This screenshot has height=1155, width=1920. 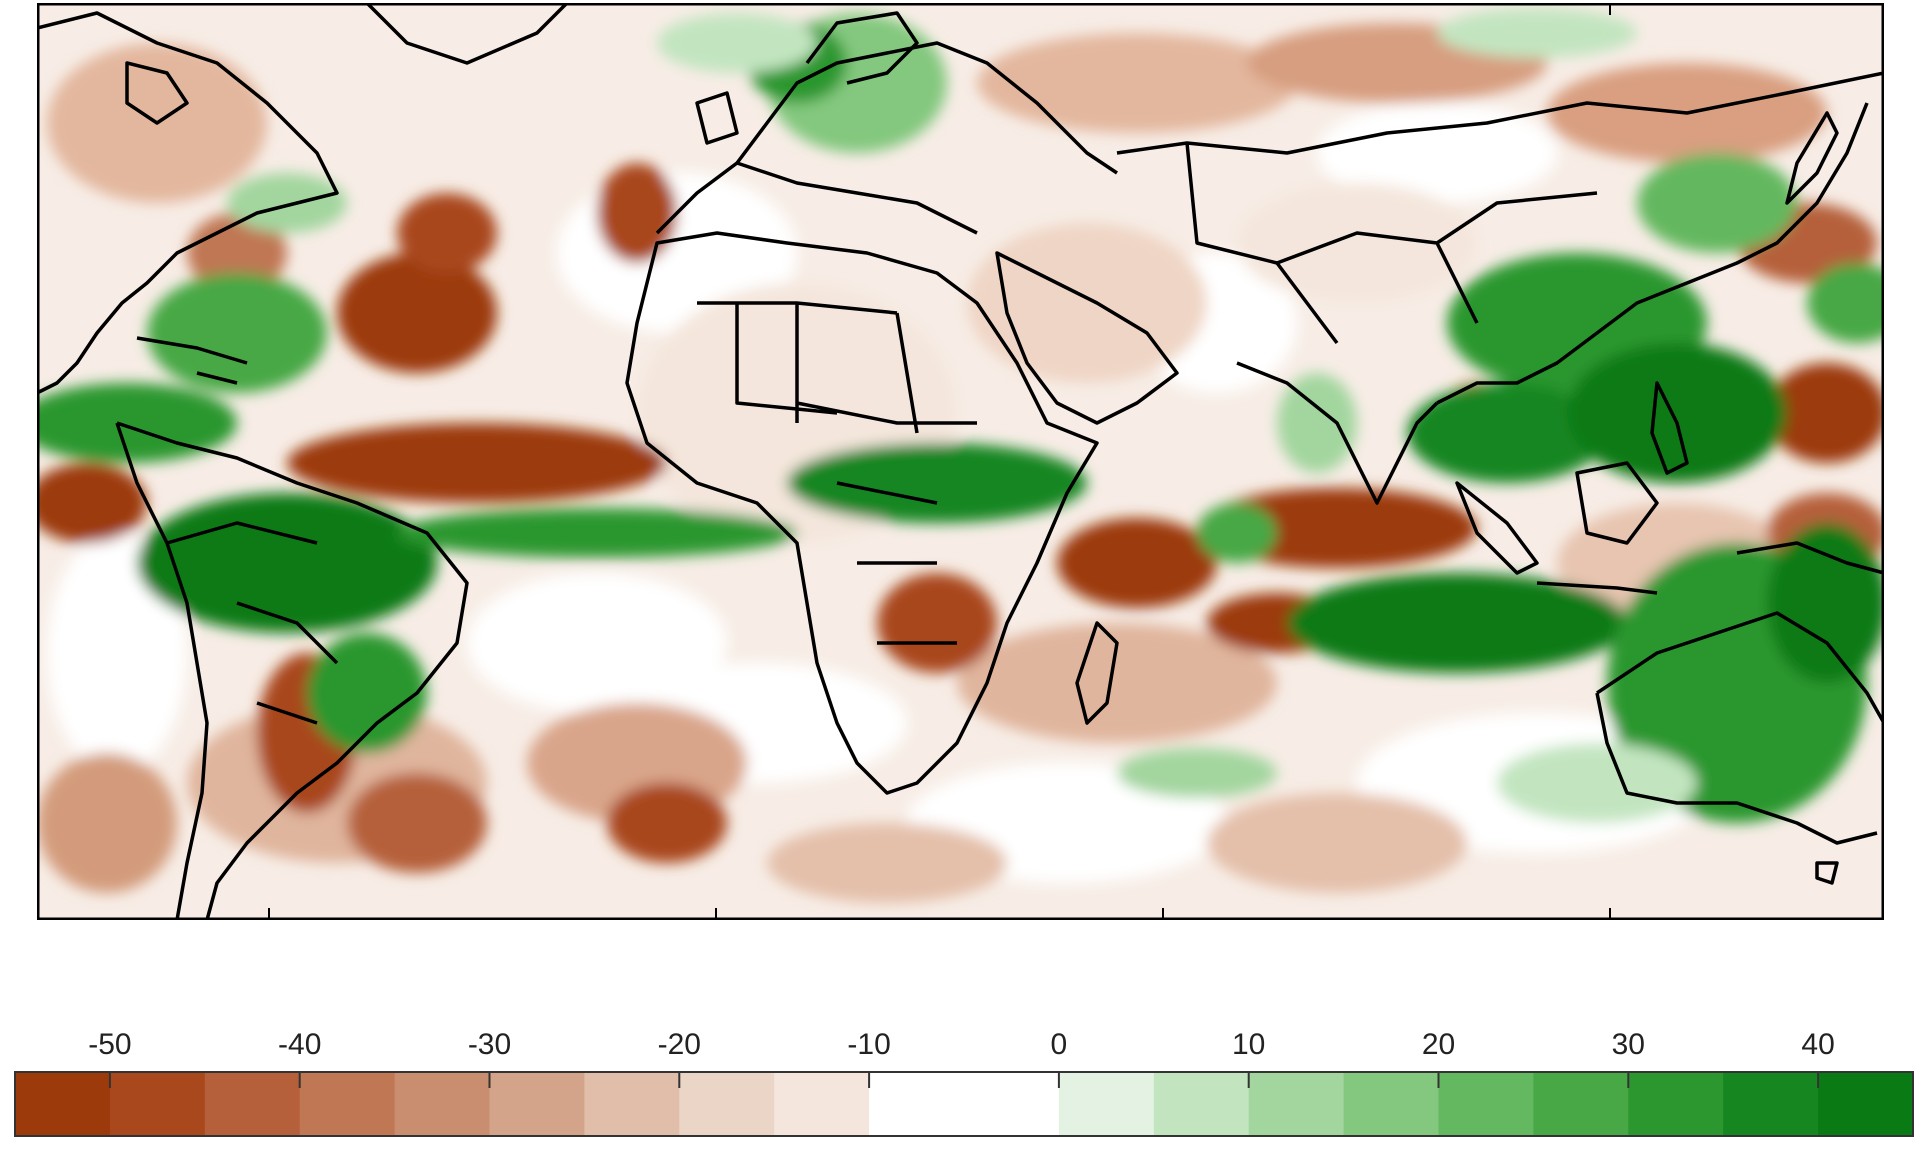 I want to click on coast-madagascar, so click(x=1097, y=673).